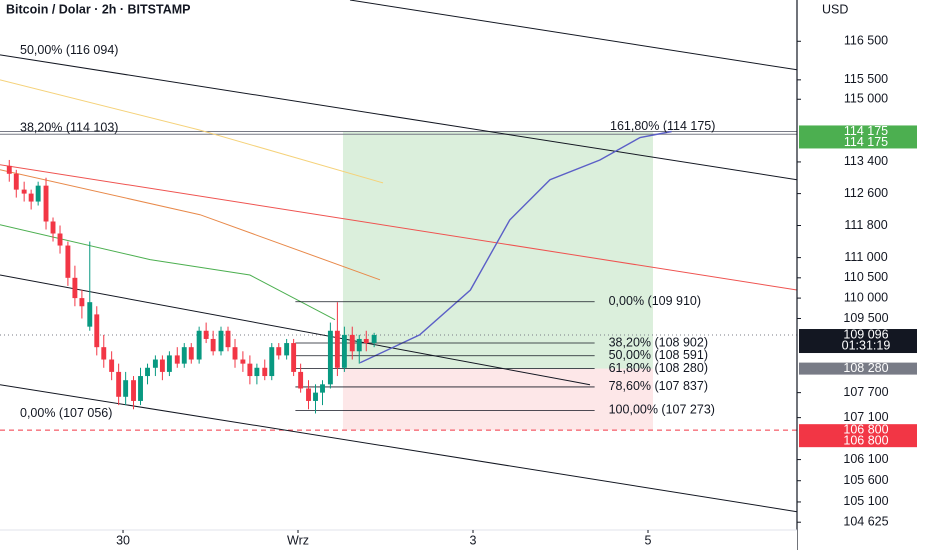  I want to click on y-tick-label: 116 500, so click(866, 41).